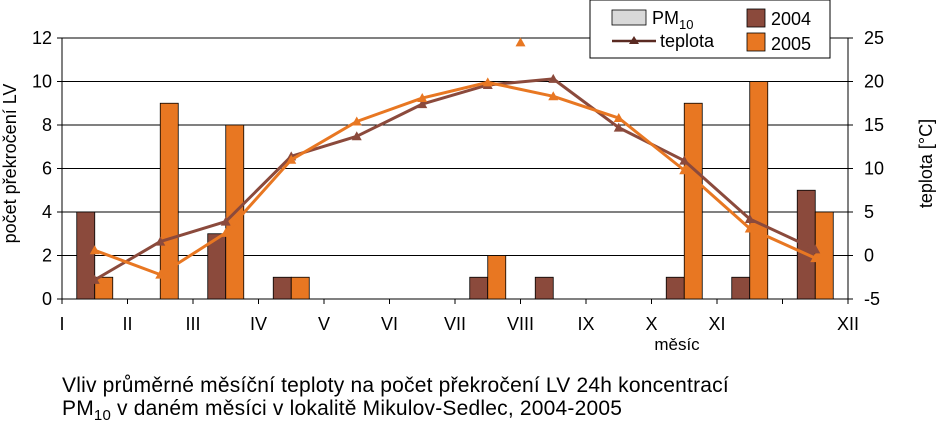  Describe the element at coordinates (42, 38) in the screenshot. I see `y-tick-label: 12` at that location.